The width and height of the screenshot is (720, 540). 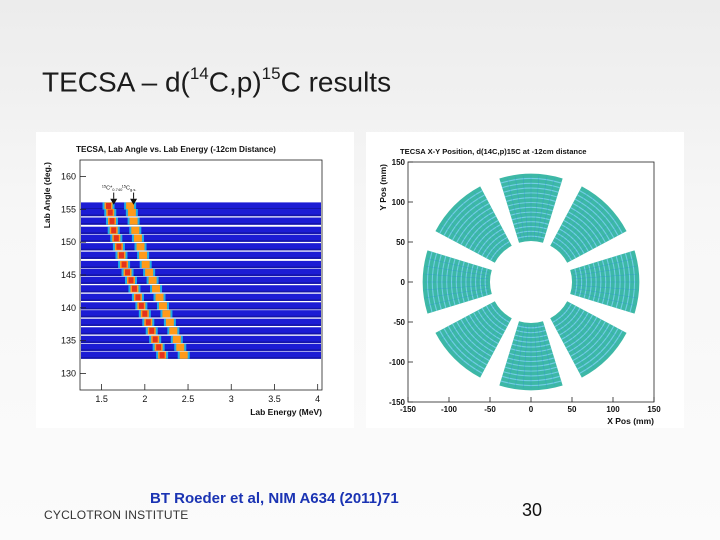 What do you see at coordinates (101, 399) in the screenshot?
I see `x-tick-label: 1.5` at bounding box center [101, 399].